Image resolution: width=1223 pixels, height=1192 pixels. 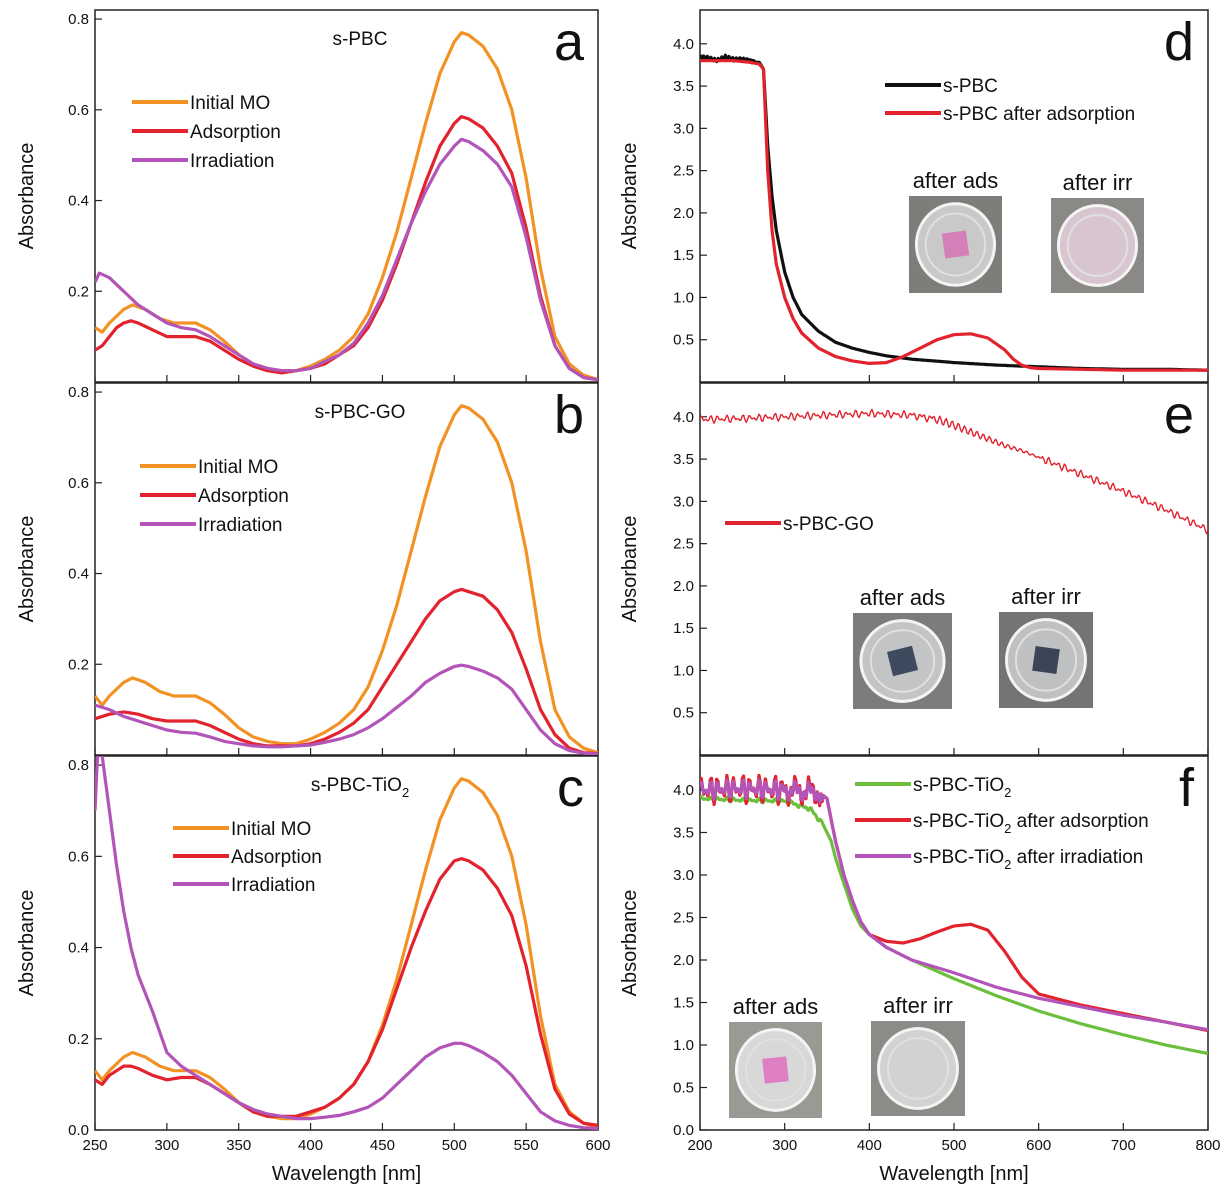 What do you see at coordinates (699, 1145) in the screenshot?
I see `x-tick-label: 200` at bounding box center [699, 1145].